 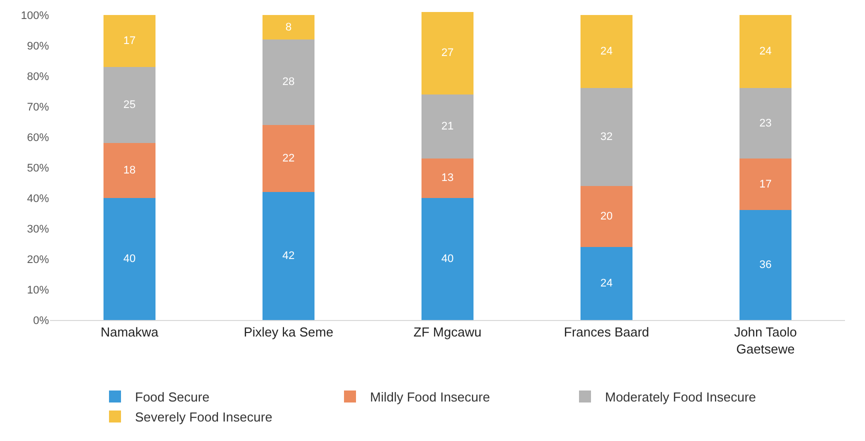 What do you see at coordinates (172, 397) in the screenshot?
I see `legend-label: Food Secure` at bounding box center [172, 397].